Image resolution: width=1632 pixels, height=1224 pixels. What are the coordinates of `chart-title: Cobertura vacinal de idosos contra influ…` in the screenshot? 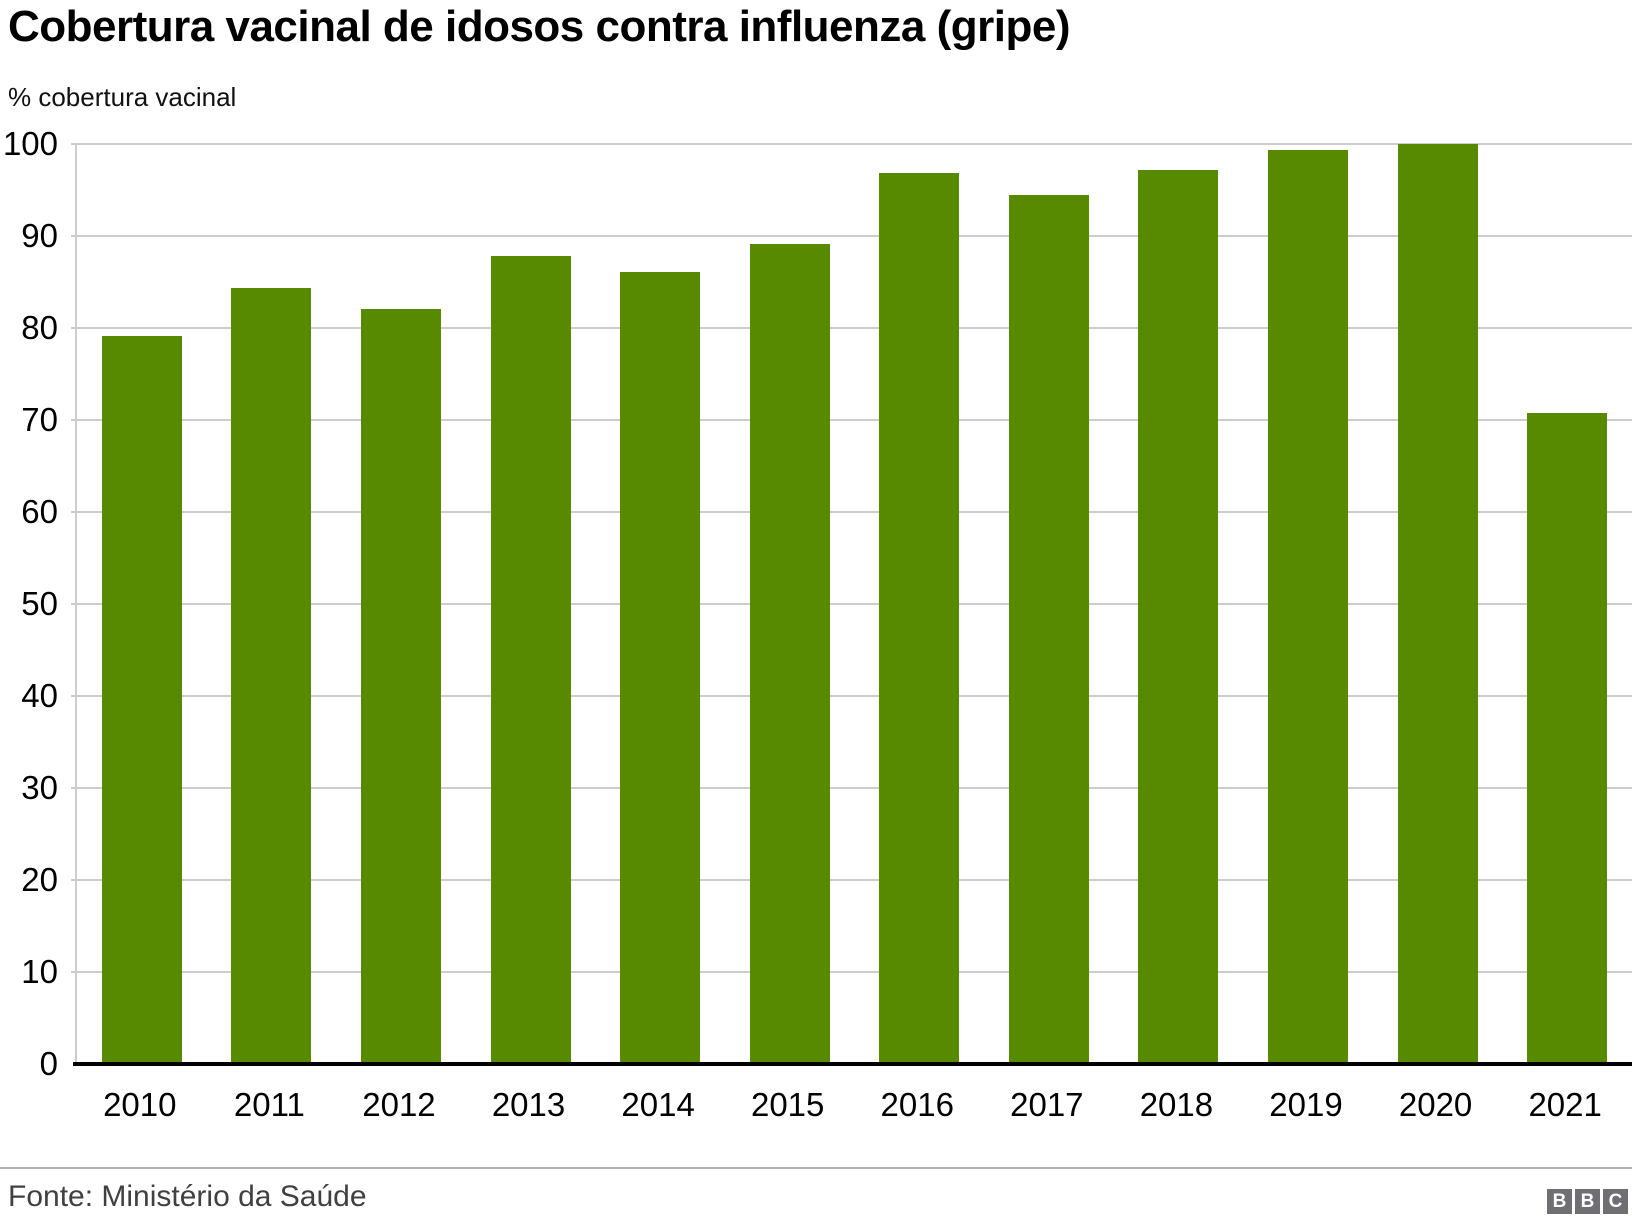 It's located at (539, 26).